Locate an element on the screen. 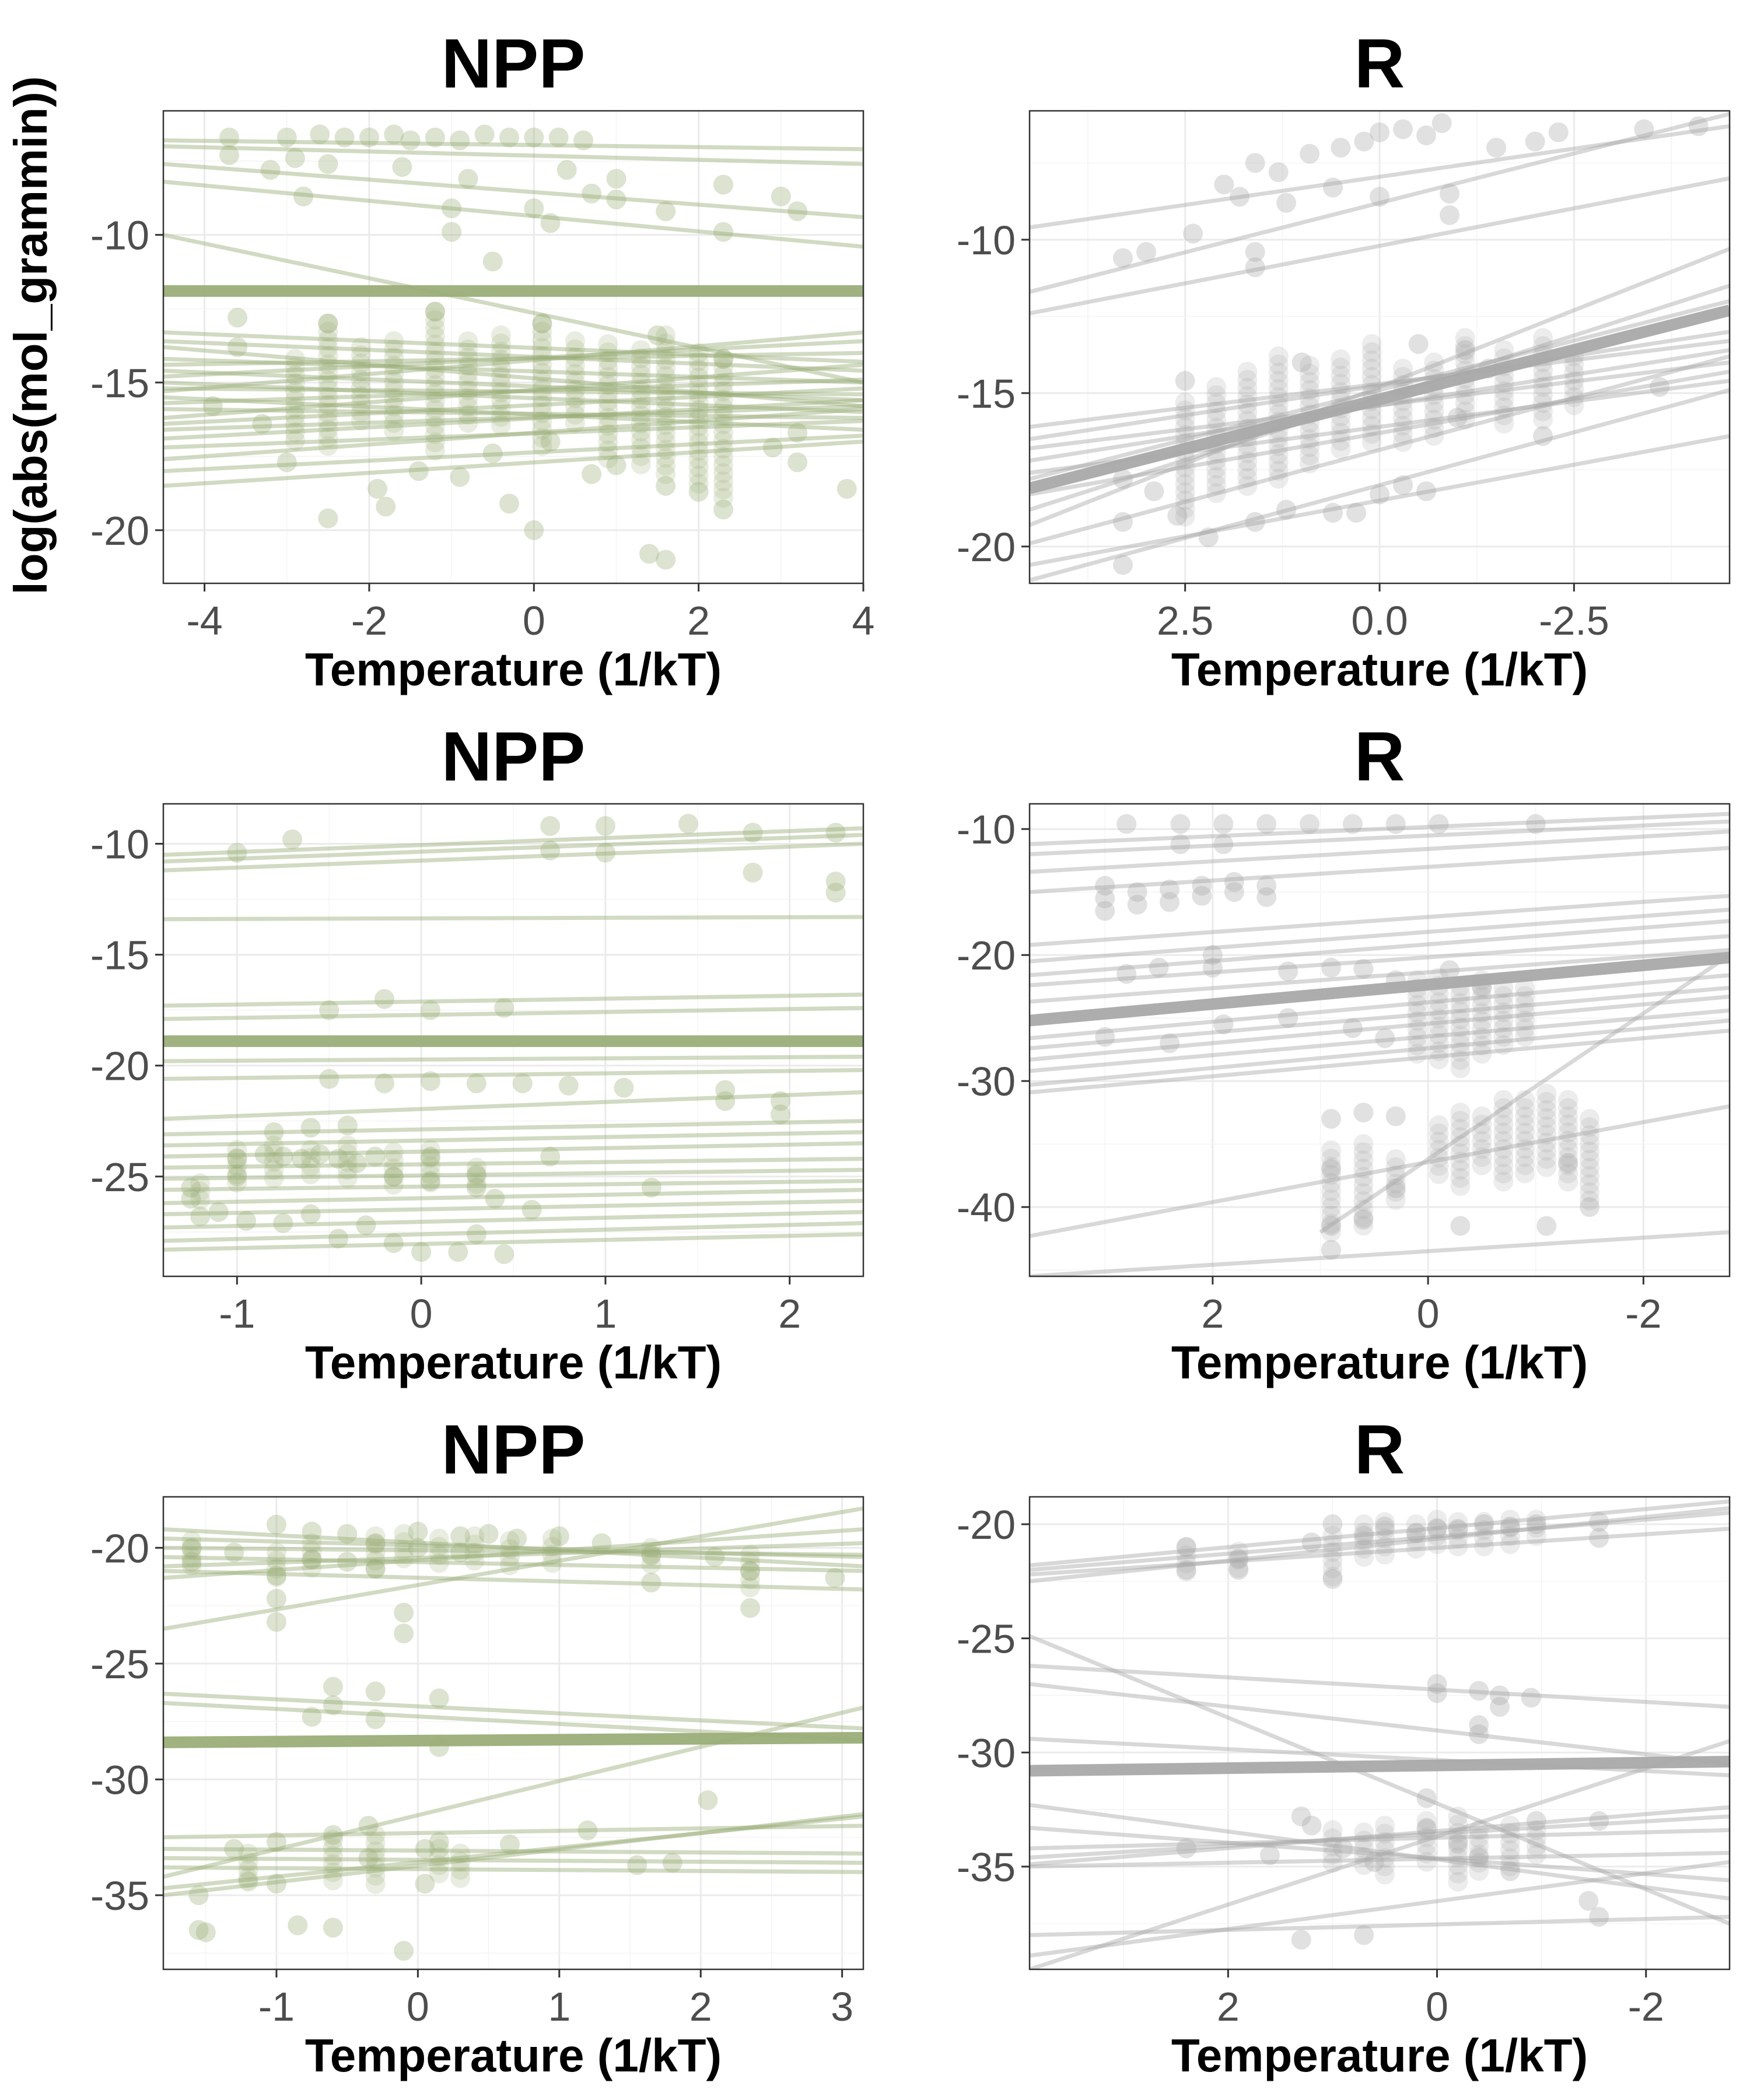 The width and height of the screenshot is (1750, 2100). plot-area is located at coordinates (1380, 347).